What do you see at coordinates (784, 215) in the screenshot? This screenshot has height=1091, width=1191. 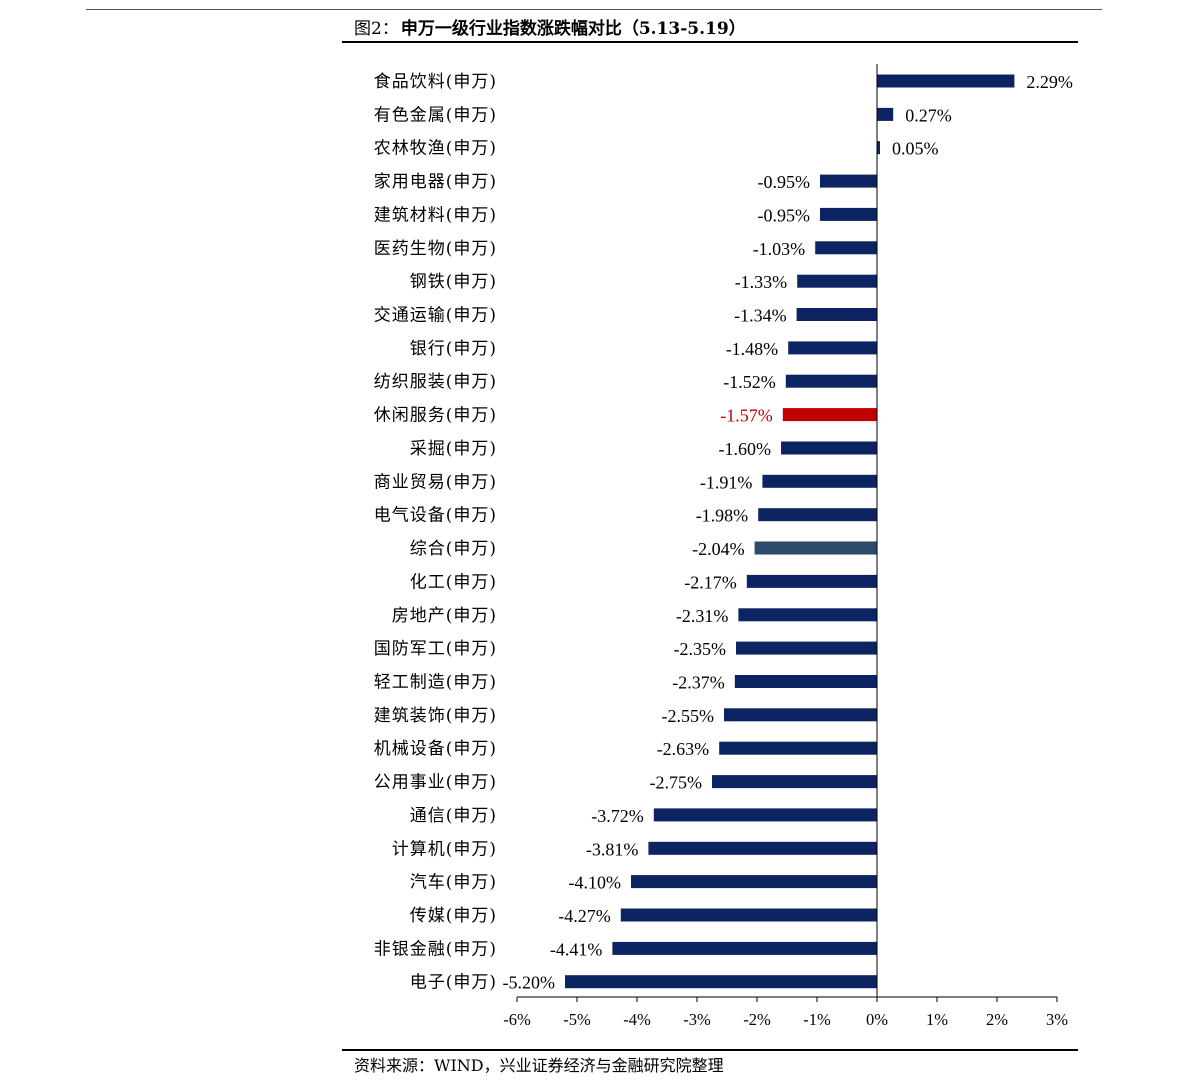 I see `value-label-4: -0.95%` at bounding box center [784, 215].